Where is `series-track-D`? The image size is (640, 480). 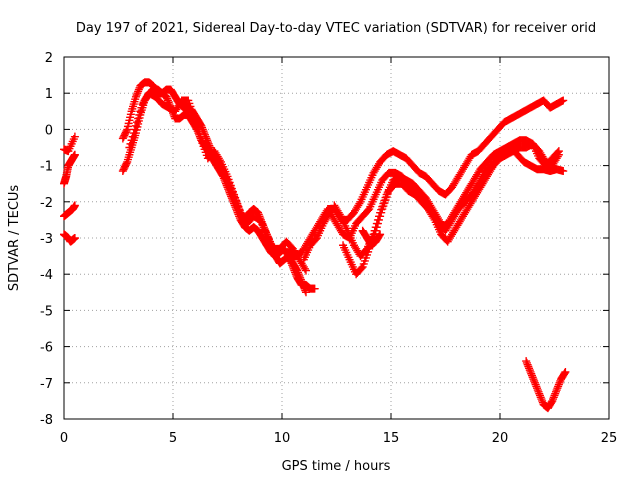 series-track-D is located at coordinates (69, 144).